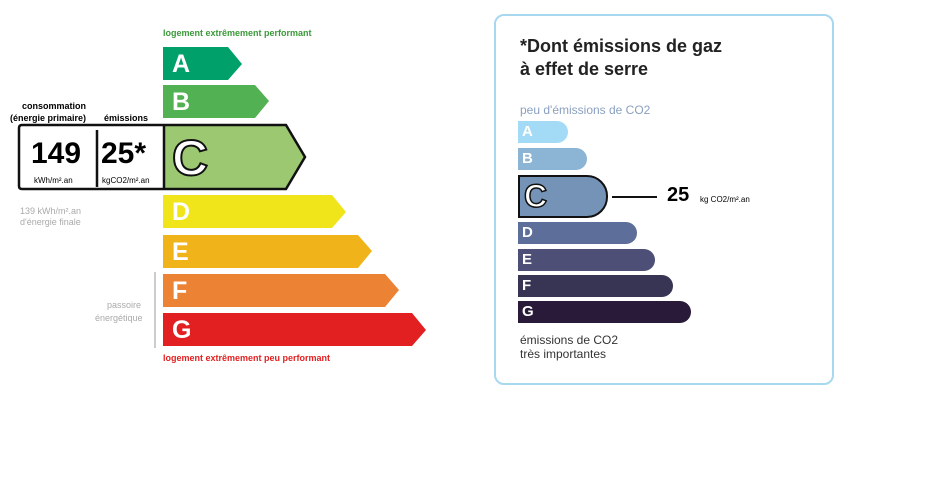  Describe the element at coordinates (202, 63) in the screenshot. I see `energy-bar-a` at that location.